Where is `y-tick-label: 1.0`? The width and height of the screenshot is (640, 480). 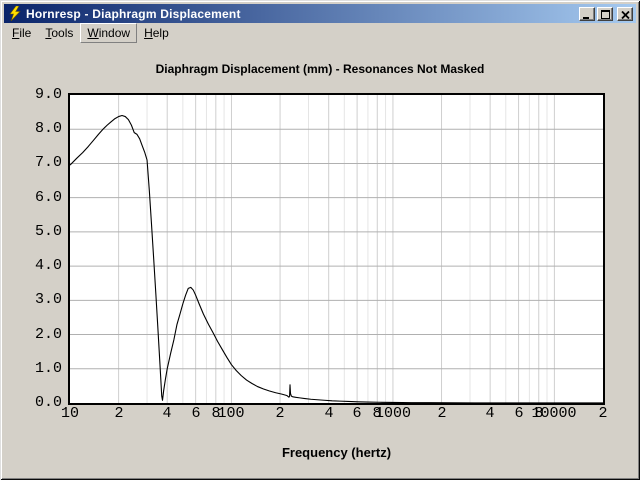
y-tick-label: 1.0 is located at coordinates (48, 368).